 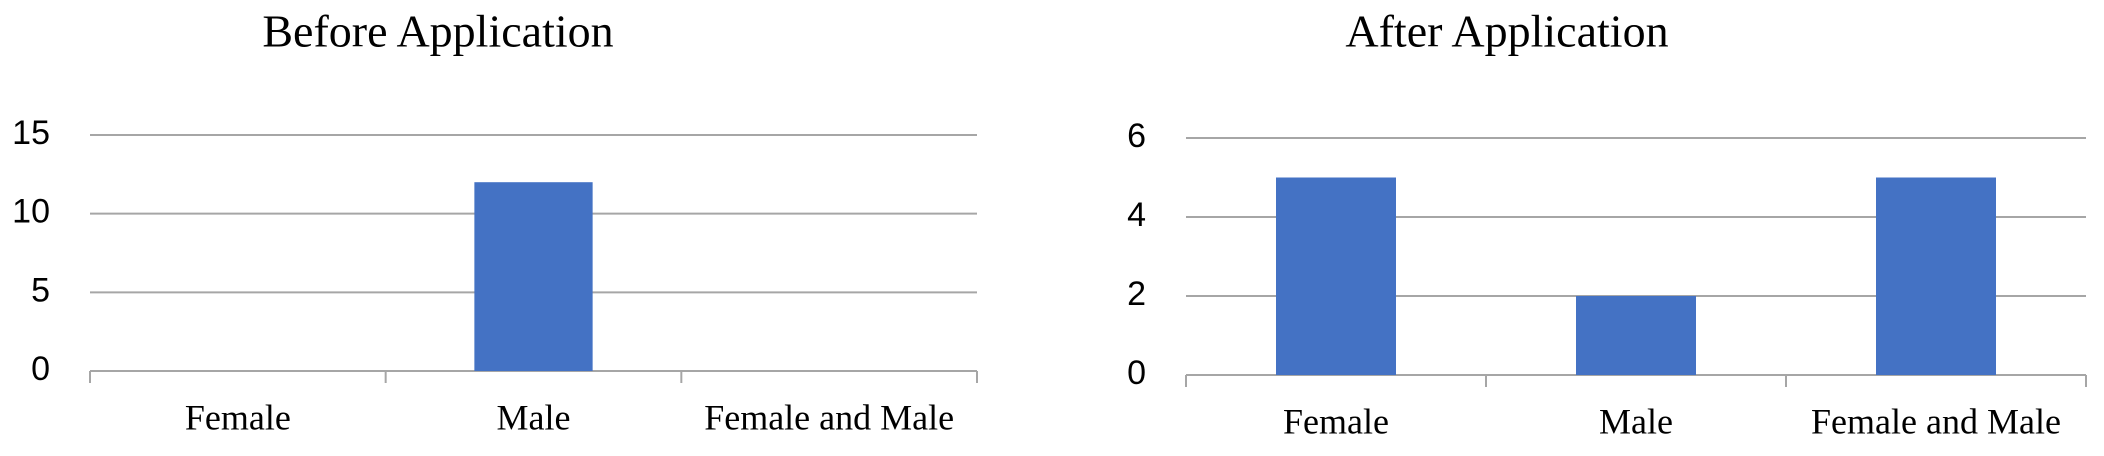 I want to click on y-tick-label: 15, so click(x=31, y=133).